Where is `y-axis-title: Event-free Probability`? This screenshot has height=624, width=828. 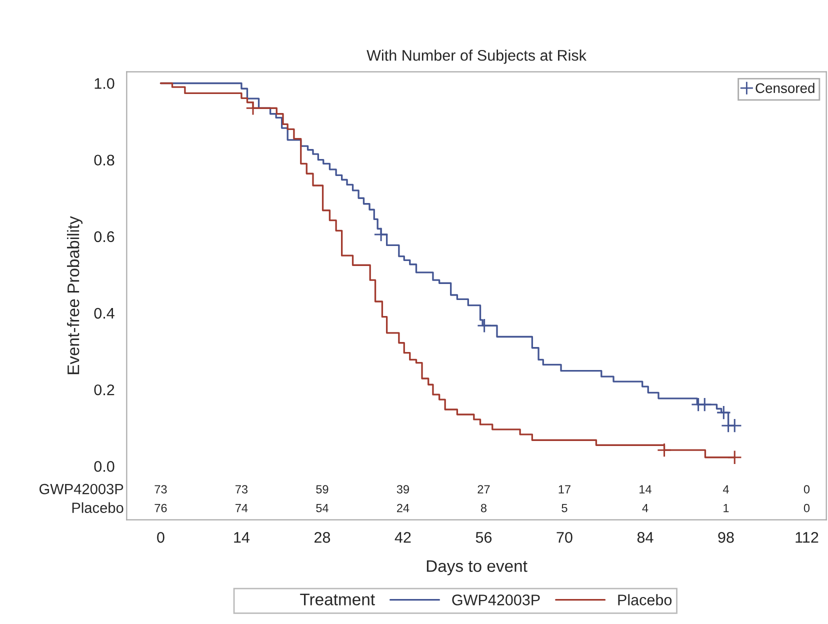
y-axis-title: Event-free Probability is located at coordinates (74, 295).